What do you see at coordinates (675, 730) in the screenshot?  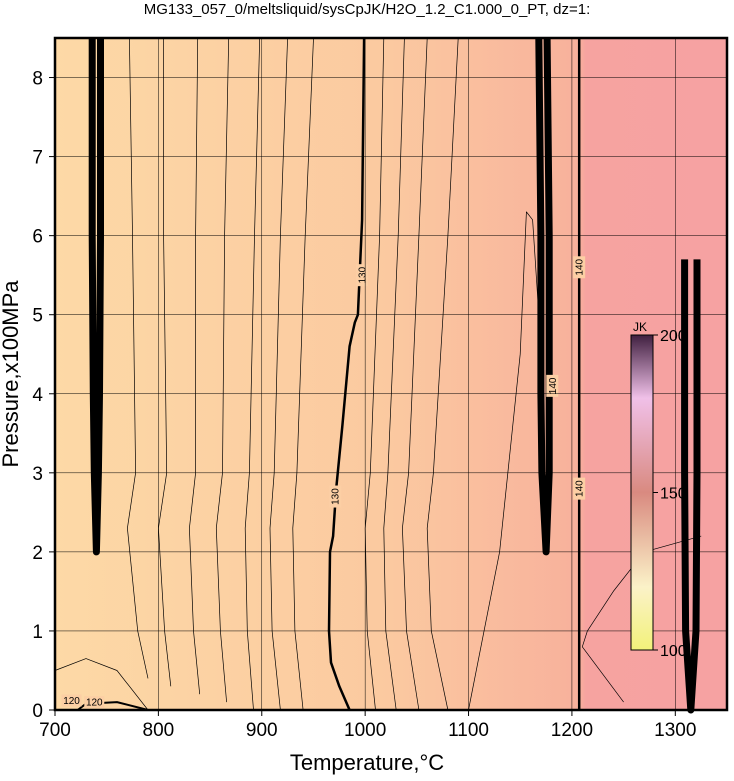 I see `x-tick-label: 1300` at bounding box center [675, 730].